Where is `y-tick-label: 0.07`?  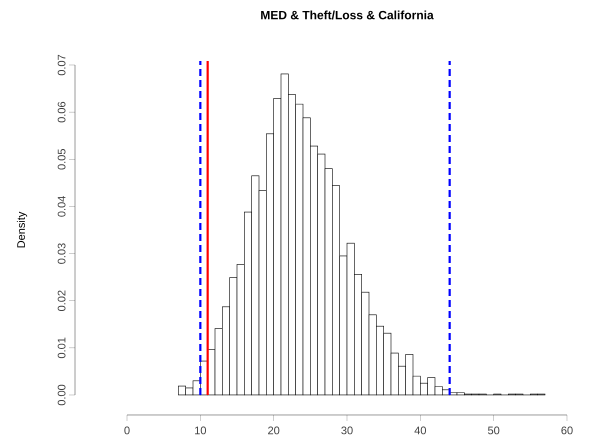
y-tick-label: 0.07 is located at coordinates (62, 65).